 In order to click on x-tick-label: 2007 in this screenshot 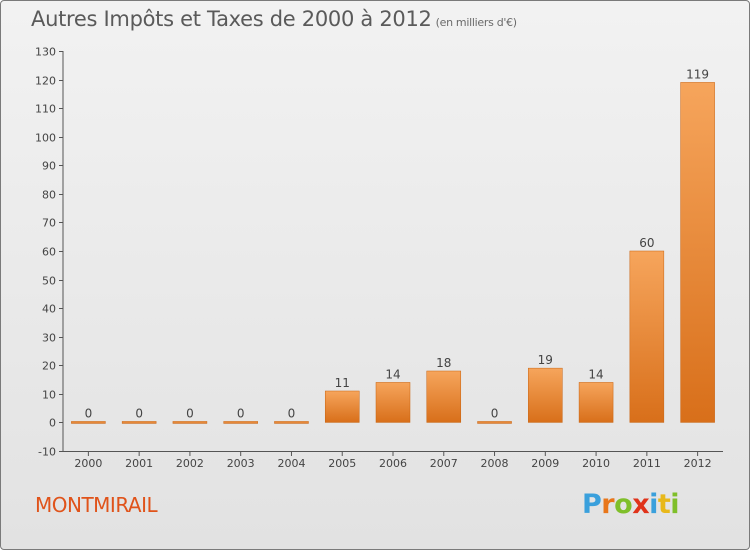, I will do `click(444, 463)`.